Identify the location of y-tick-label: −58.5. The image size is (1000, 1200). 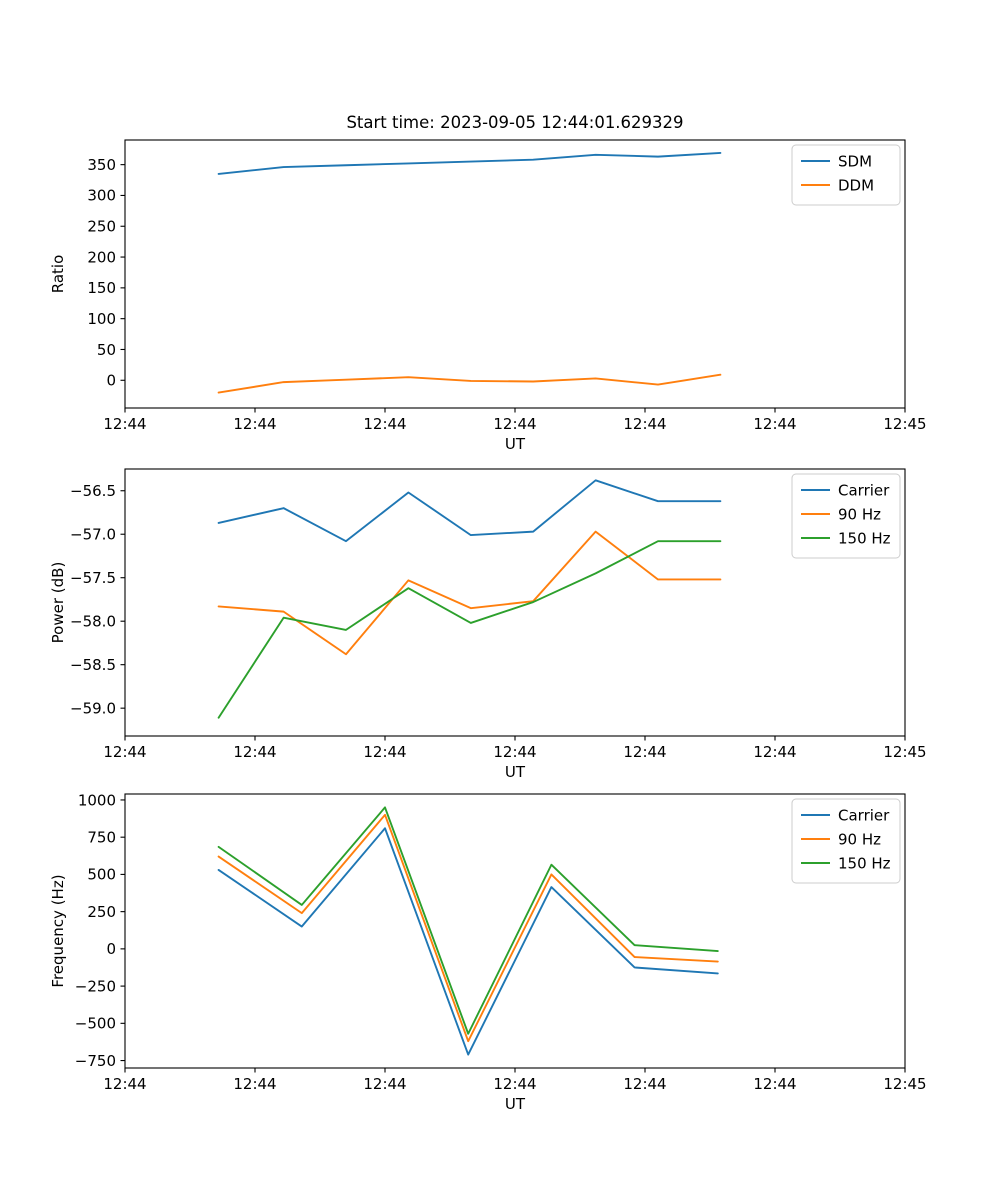
(93, 665).